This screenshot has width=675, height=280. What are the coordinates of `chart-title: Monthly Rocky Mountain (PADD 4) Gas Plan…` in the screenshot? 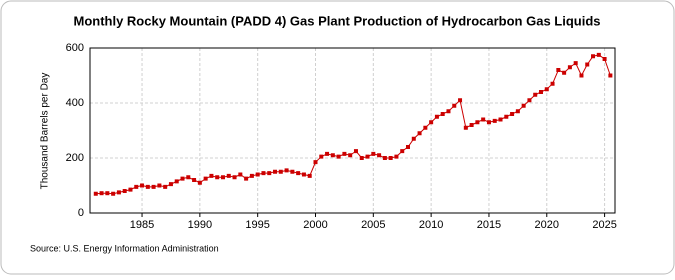 It's located at (336, 20).